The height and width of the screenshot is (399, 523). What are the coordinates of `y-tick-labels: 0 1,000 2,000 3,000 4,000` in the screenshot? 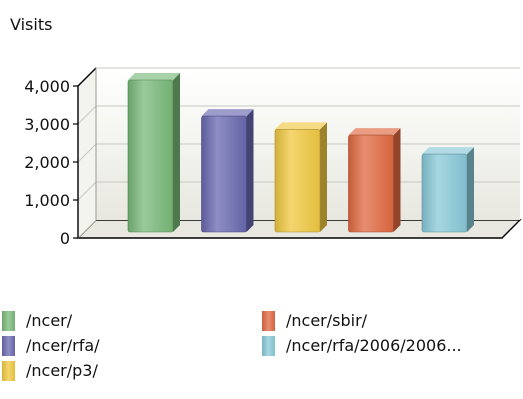 It's located at (51, 162).